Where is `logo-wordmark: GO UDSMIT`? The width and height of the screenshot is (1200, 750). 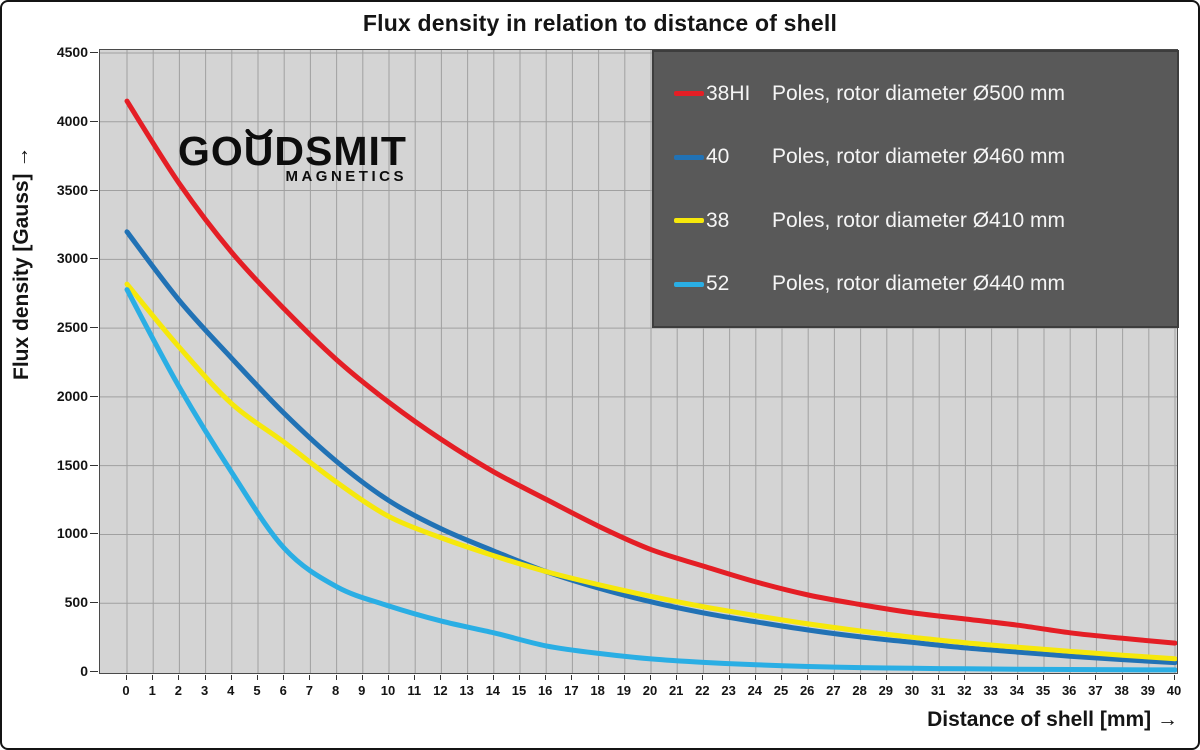
logo-wordmark: GO UDSMIT is located at coordinates (292, 151).